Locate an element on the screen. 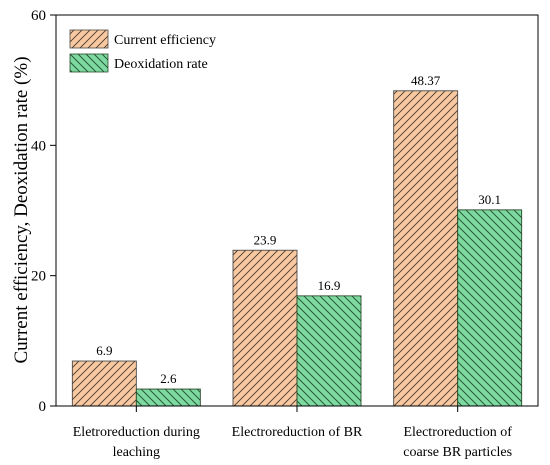  y-tick-label: 60 is located at coordinates (38, 16).